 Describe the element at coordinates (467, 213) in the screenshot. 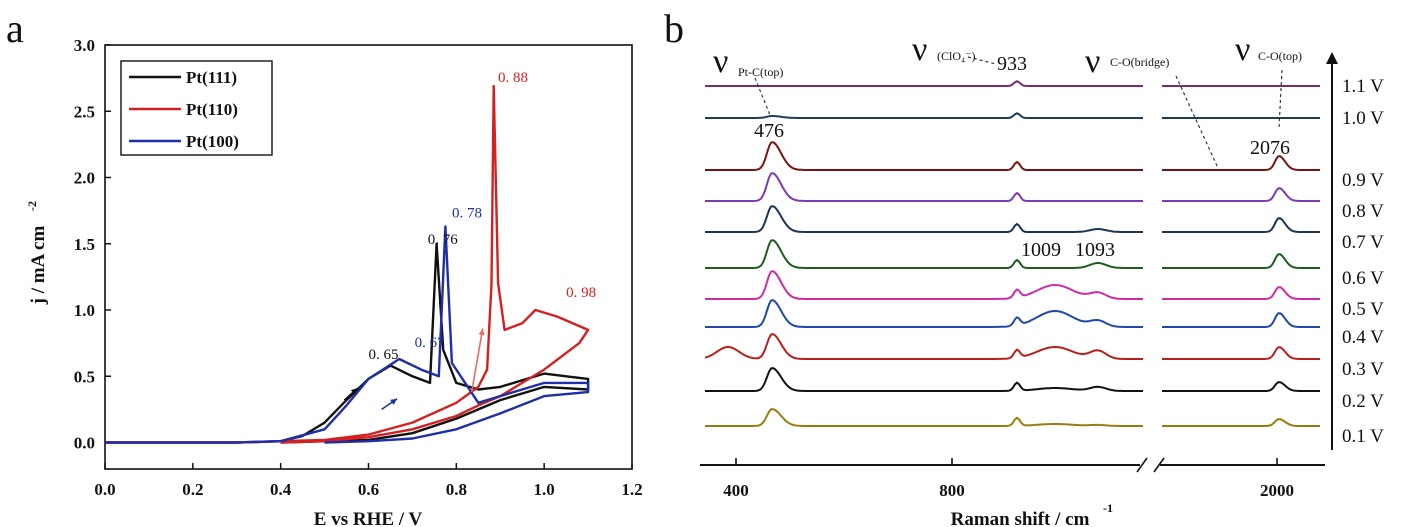

I see `cv-peak-annotation: 0. 78` at that location.